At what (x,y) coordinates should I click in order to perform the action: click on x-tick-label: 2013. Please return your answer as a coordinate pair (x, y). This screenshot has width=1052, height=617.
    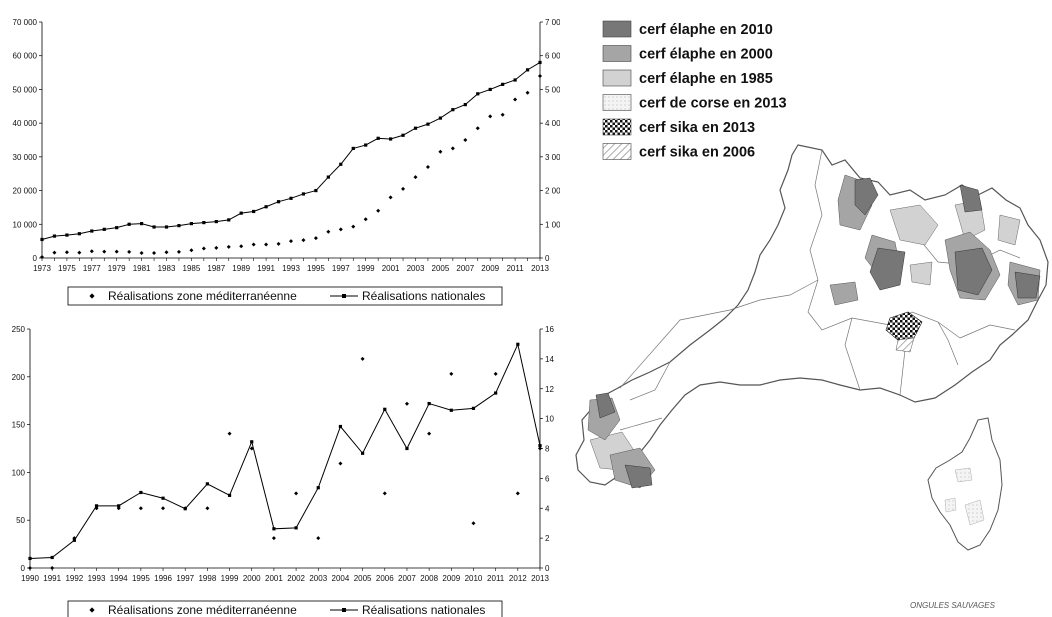
    Looking at the image, I should click on (540, 268).